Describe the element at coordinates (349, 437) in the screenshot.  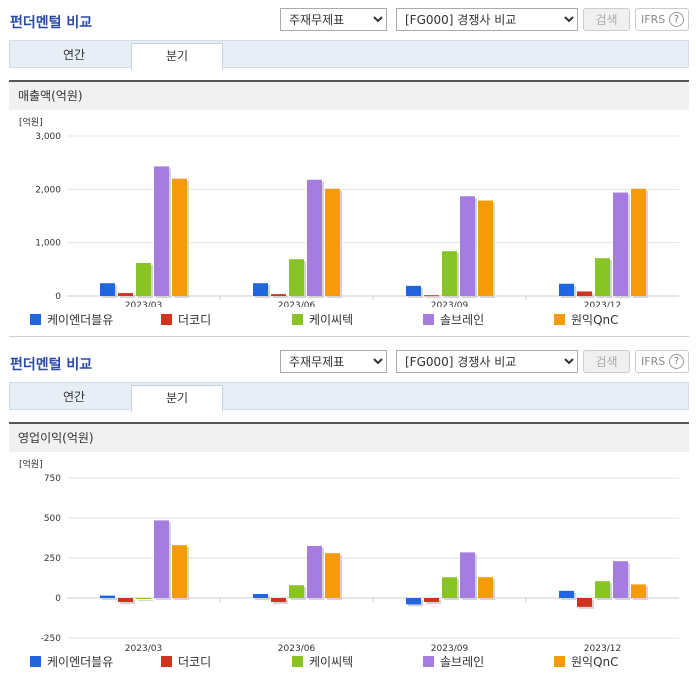
I see `metric-title: 영업이익(억원)` at that location.